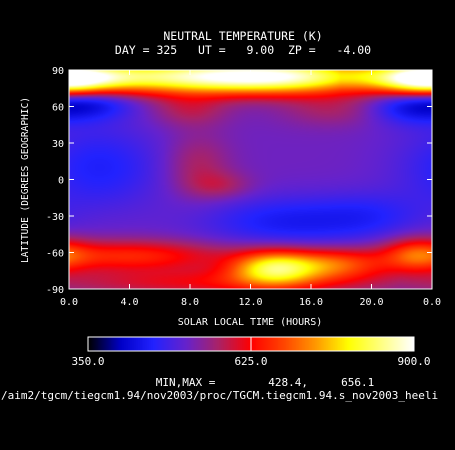  Describe the element at coordinates (250, 361) in the screenshot. I see `colorbar-mid-label: 625.0` at that location.